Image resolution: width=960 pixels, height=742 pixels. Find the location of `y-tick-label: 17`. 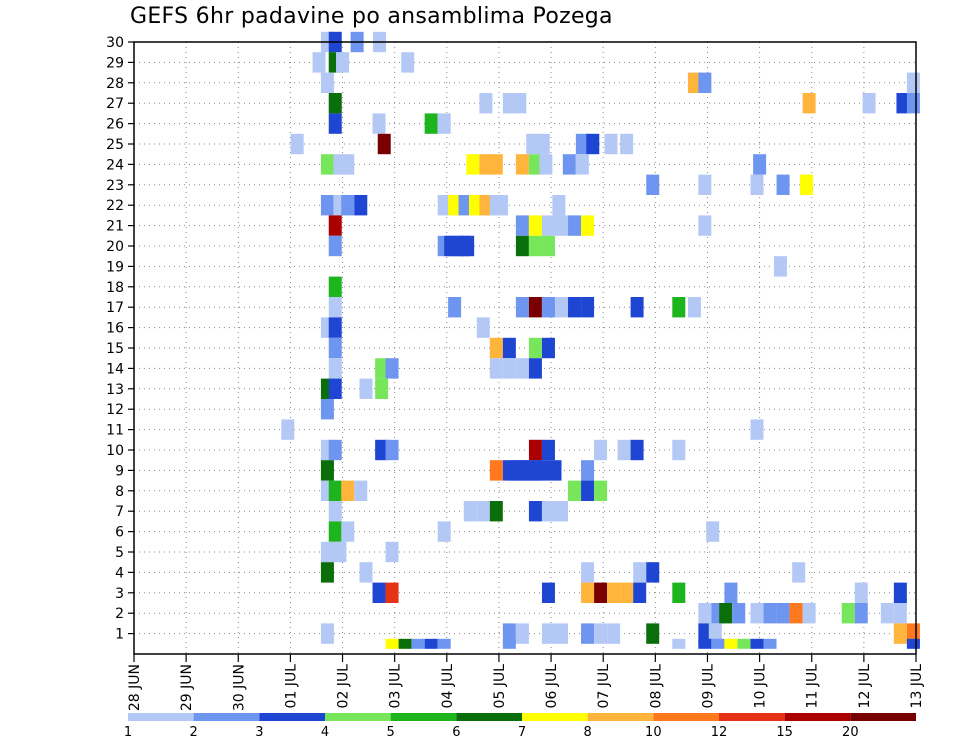

y-tick-label: 17 is located at coordinates (115, 308).